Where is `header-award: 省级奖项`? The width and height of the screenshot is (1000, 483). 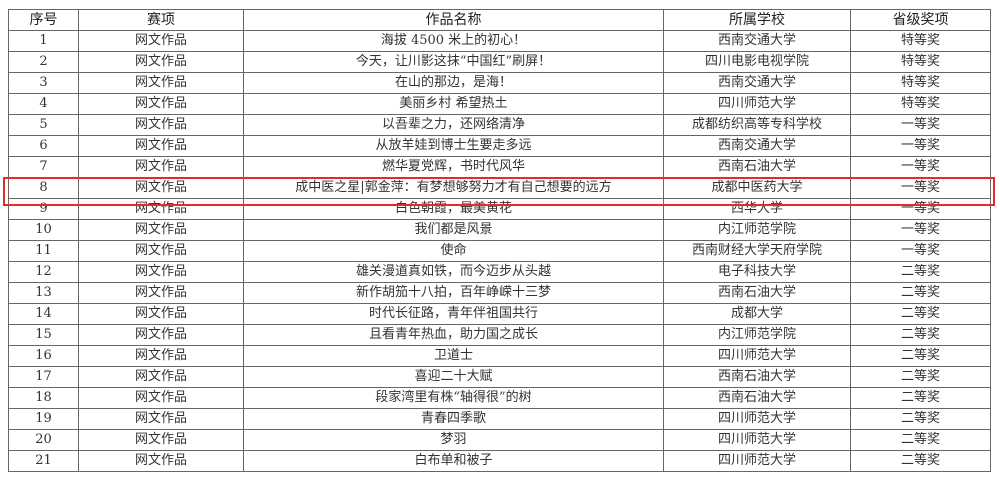
header-award: 省级奖项 is located at coordinates (920, 20).